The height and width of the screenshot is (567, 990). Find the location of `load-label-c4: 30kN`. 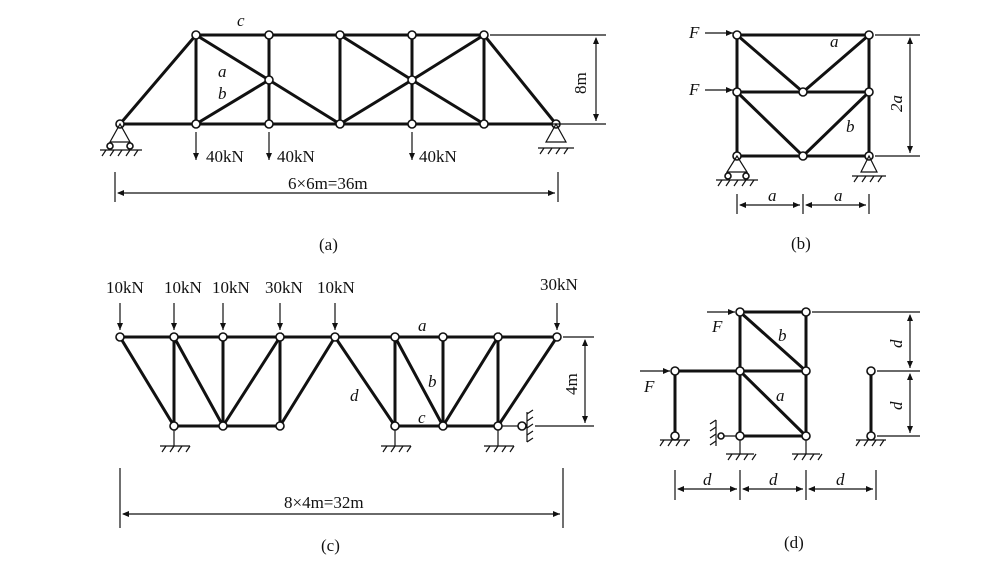

load-label-c4: 30kN is located at coordinates (284, 287).